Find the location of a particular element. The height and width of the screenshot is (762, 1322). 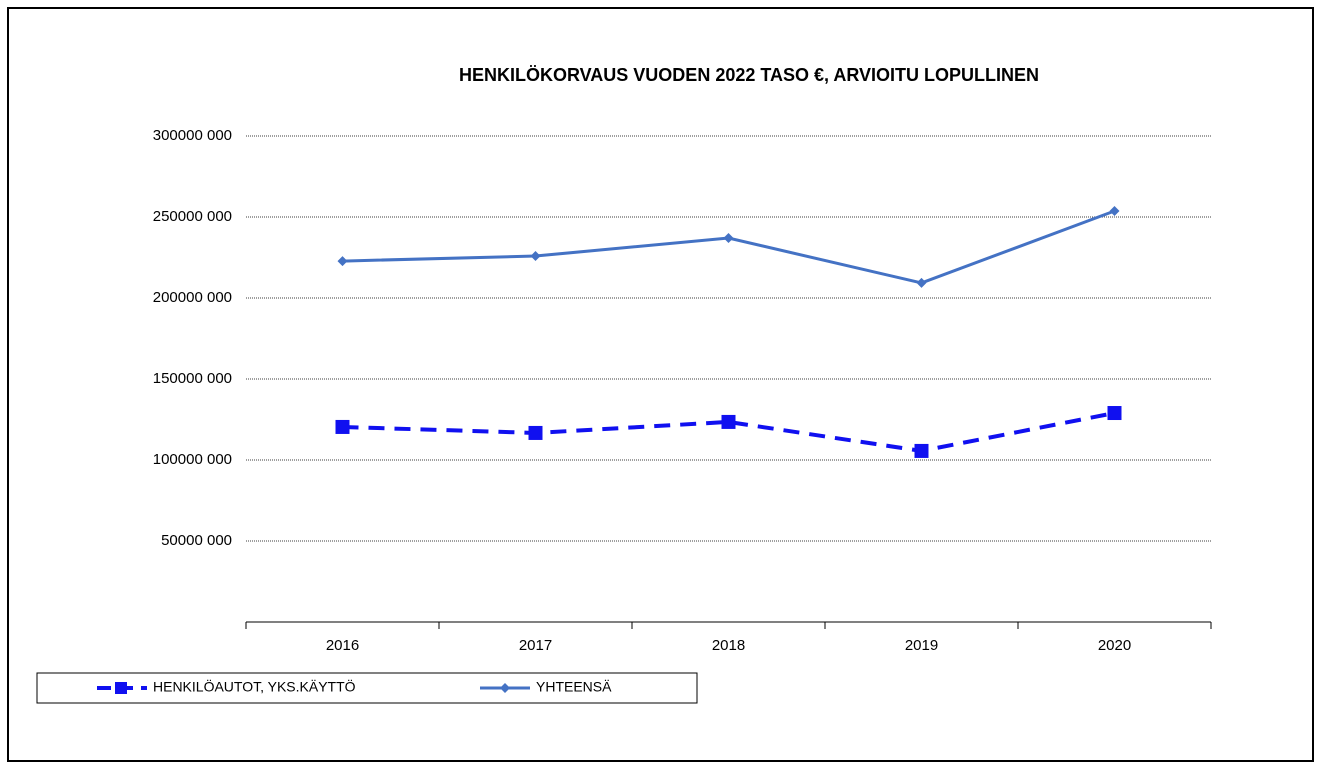

x-tick-label: 2016 is located at coordinates (342, 645).